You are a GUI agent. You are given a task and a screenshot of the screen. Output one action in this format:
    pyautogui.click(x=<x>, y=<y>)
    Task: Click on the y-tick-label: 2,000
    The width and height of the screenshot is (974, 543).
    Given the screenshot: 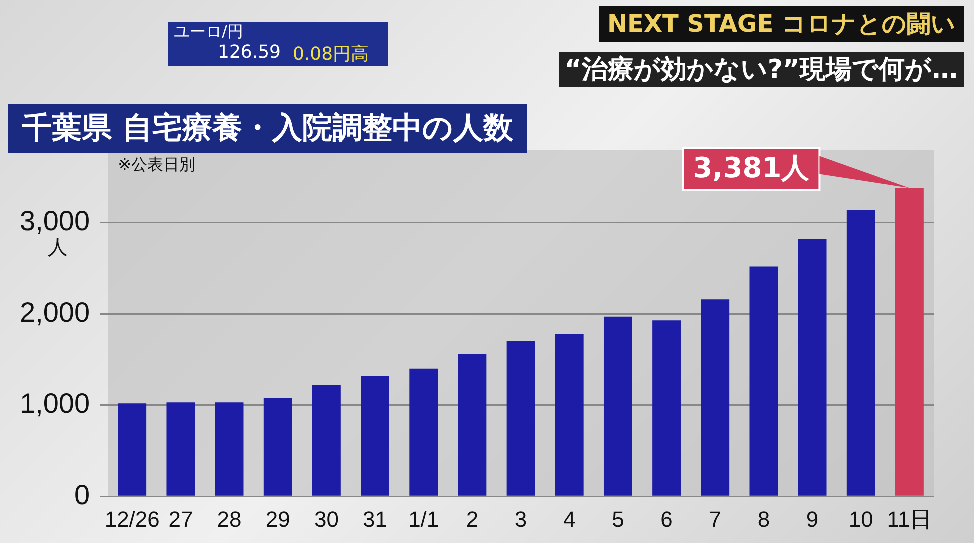 What is the action you would take?
    pyautogui.click(x=55, y=312)
    